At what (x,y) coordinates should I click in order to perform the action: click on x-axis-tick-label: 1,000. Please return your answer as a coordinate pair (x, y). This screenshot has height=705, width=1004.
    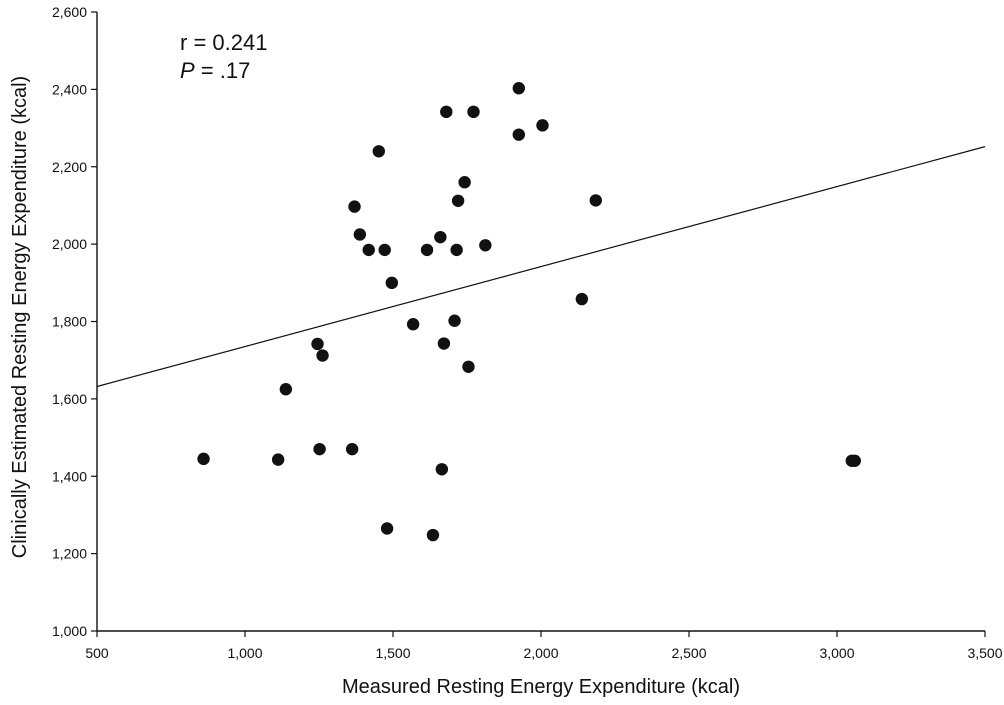
    Looking at the image, I should click on (244, 653).